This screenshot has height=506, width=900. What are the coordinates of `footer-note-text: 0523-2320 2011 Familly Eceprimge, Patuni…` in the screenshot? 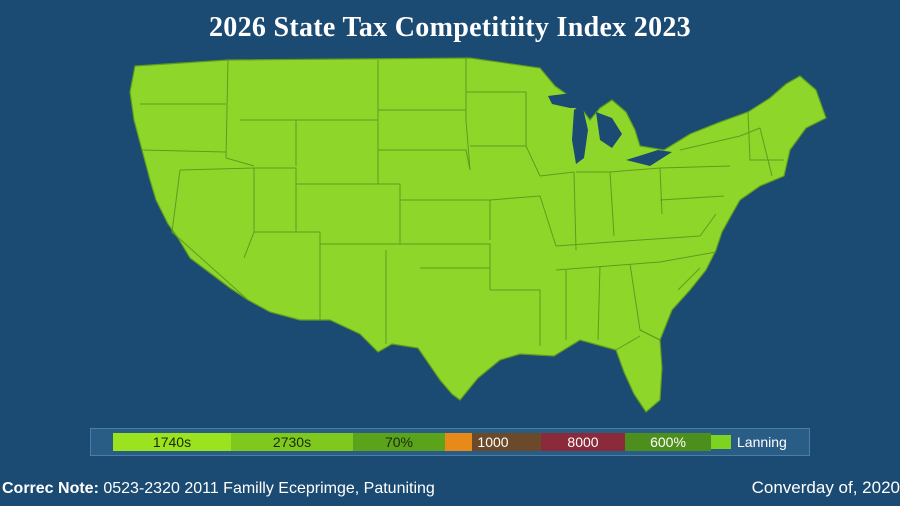 It's located at (269, 488).